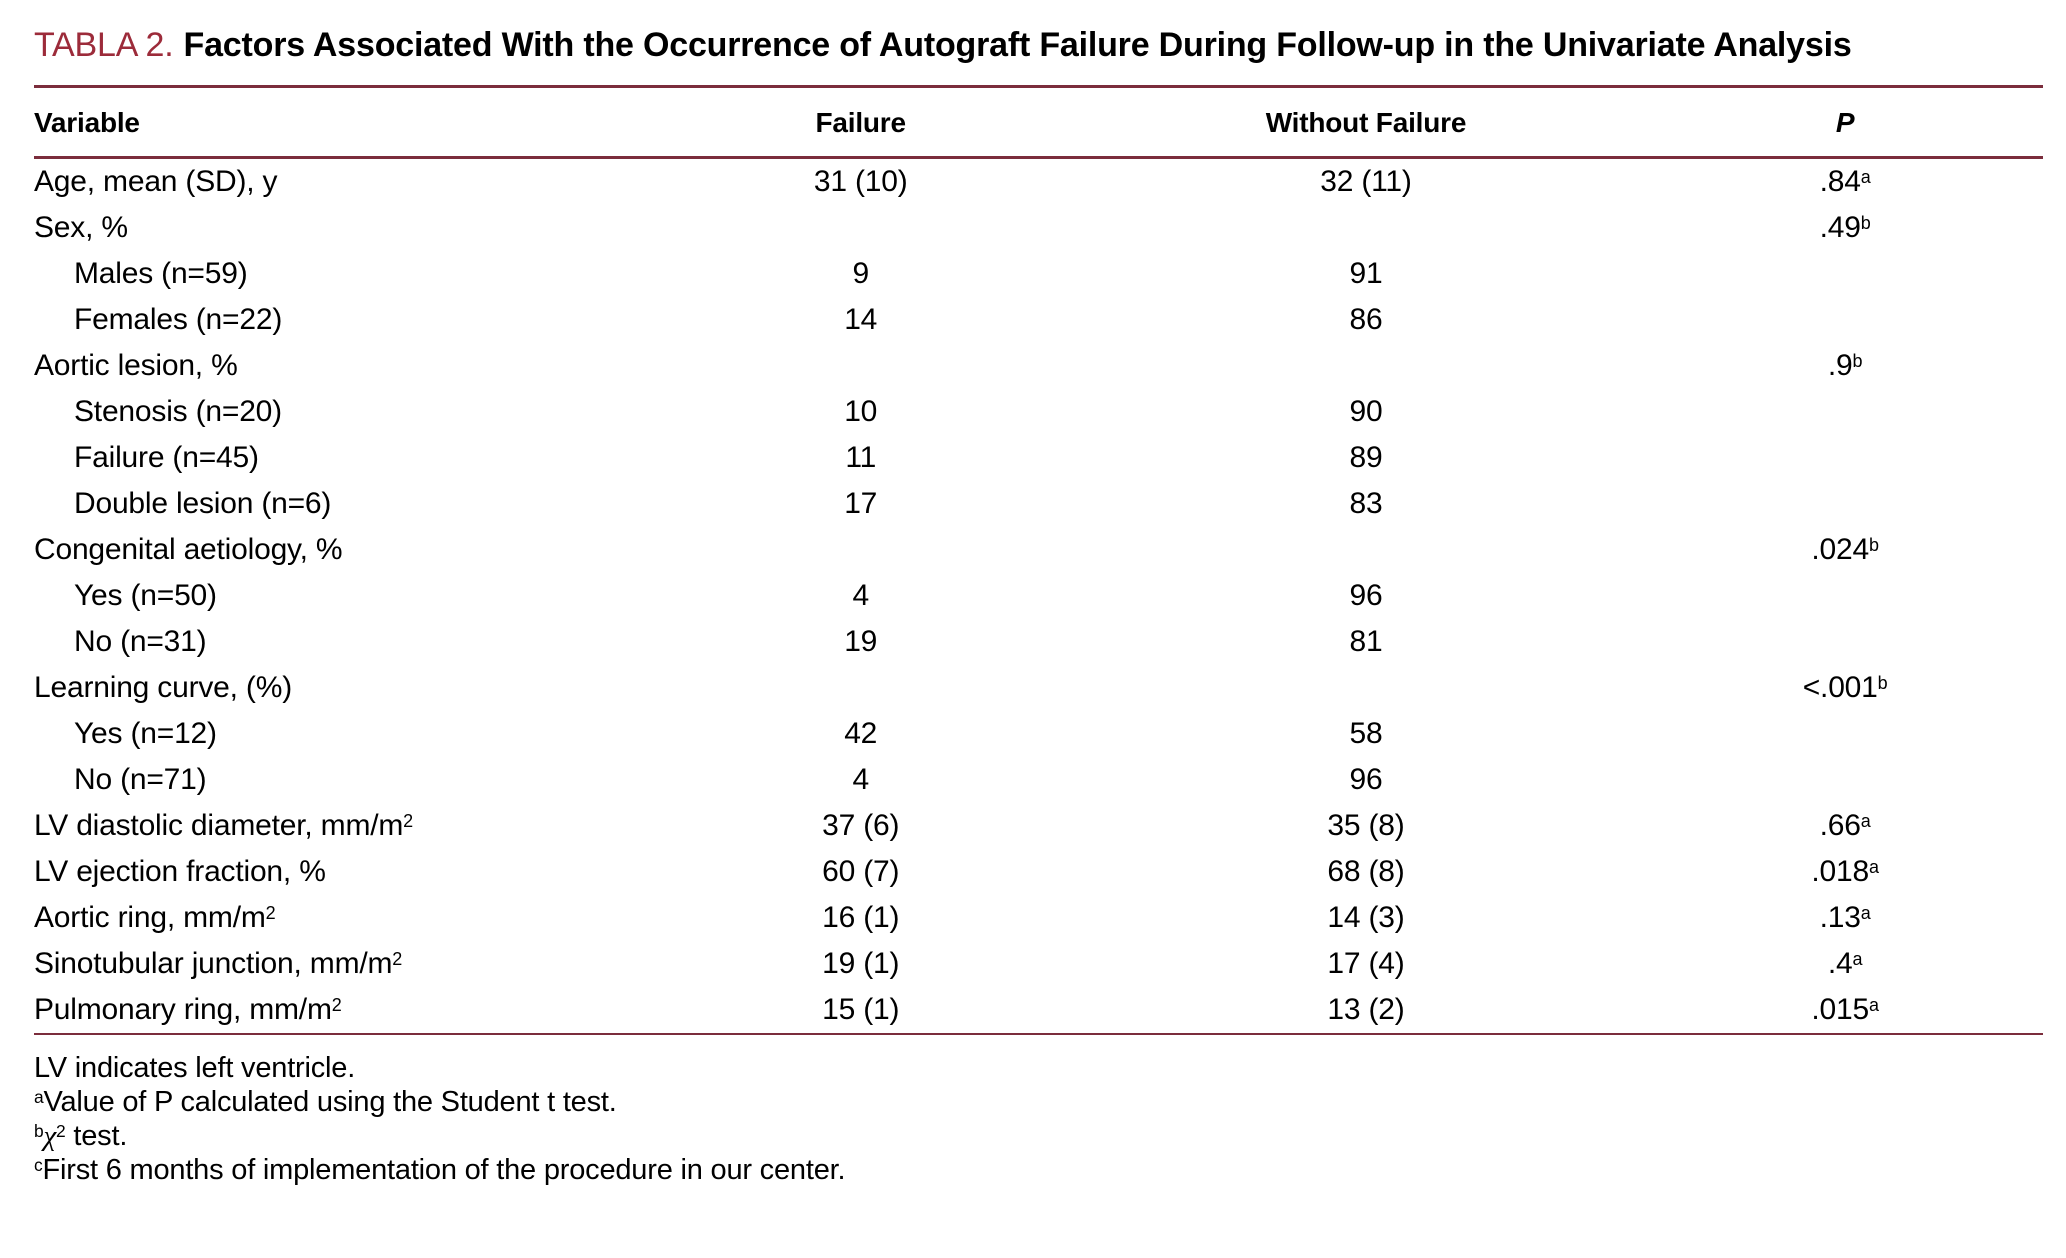 This screenshot has width=2066, height=1258. What do you see at coordinates (1845, 963) in the screenshot?
I see `cell-p-value: .4a` at bounding box center [1845, 963].